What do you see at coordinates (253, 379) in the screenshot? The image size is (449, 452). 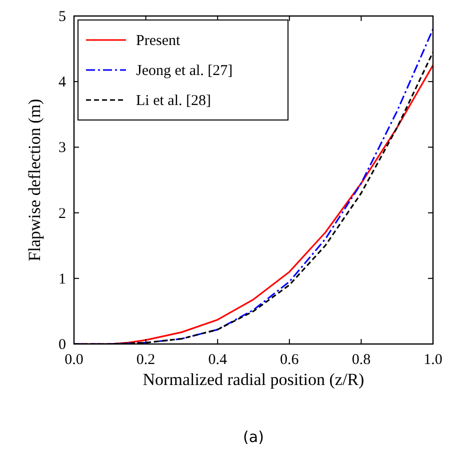 I see `x-axis-title: Normalized radial position (z/R)` at bounding box center [253, 379].